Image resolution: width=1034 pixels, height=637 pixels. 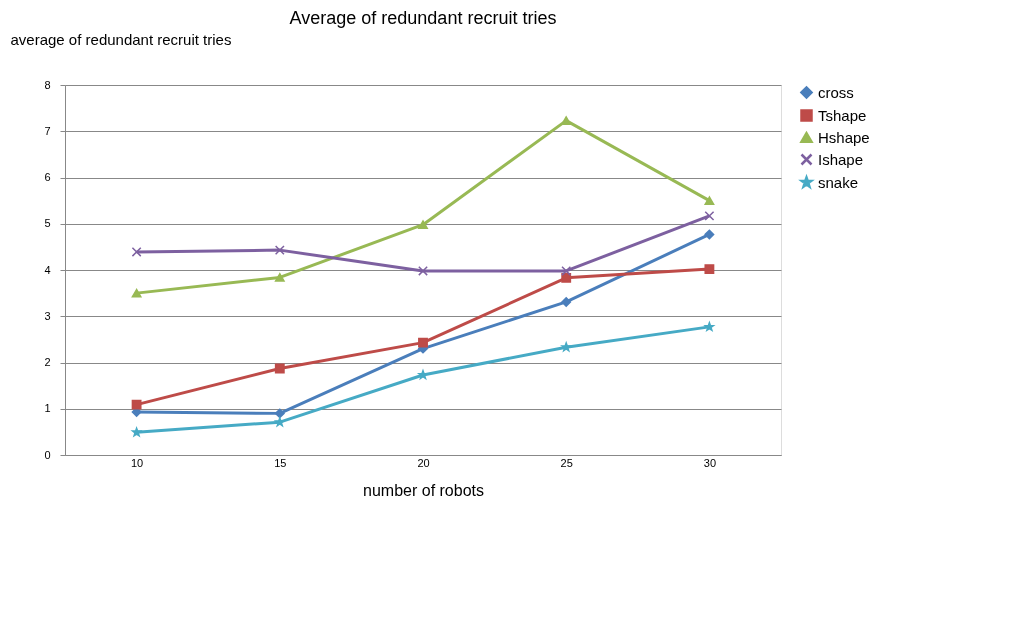 What do you see at coordinates (280, 462) in the screenshot?
I see `x-tick-label: 15` at bounding box center [280, 462].